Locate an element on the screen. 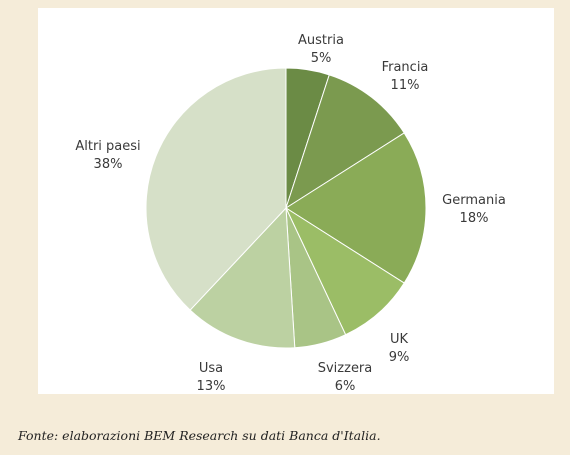 This screenshot has width=570, height=455. slice-value-usa: 13% is located at coordinates (211, 386).